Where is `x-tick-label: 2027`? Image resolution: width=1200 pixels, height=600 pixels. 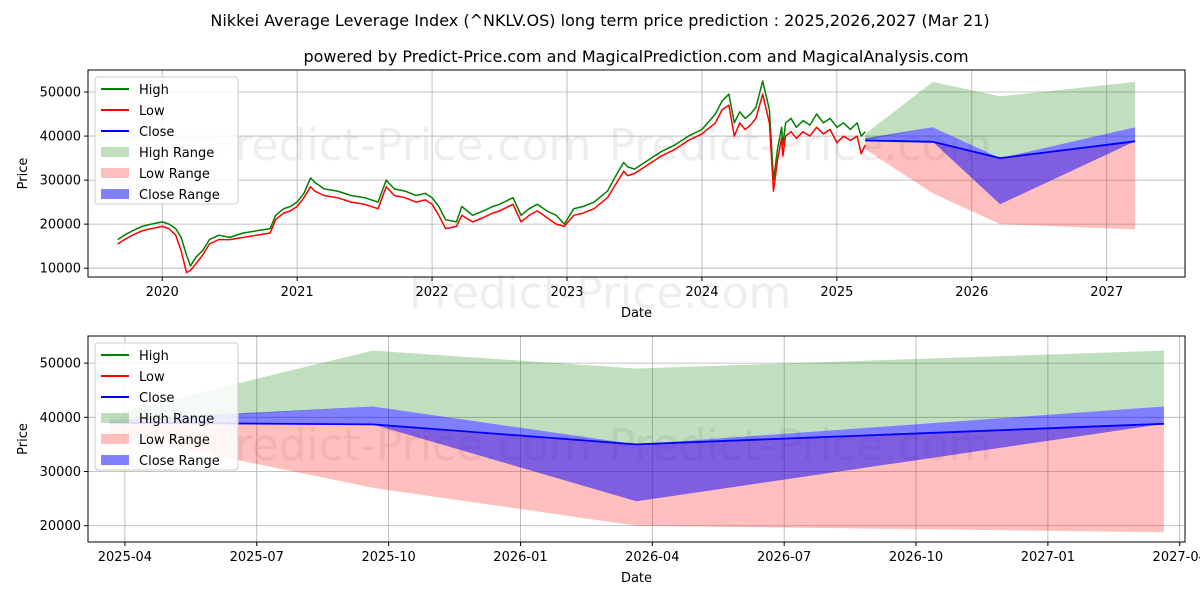 x-tick-label: 2027 is located at coordinates (1106, 292).